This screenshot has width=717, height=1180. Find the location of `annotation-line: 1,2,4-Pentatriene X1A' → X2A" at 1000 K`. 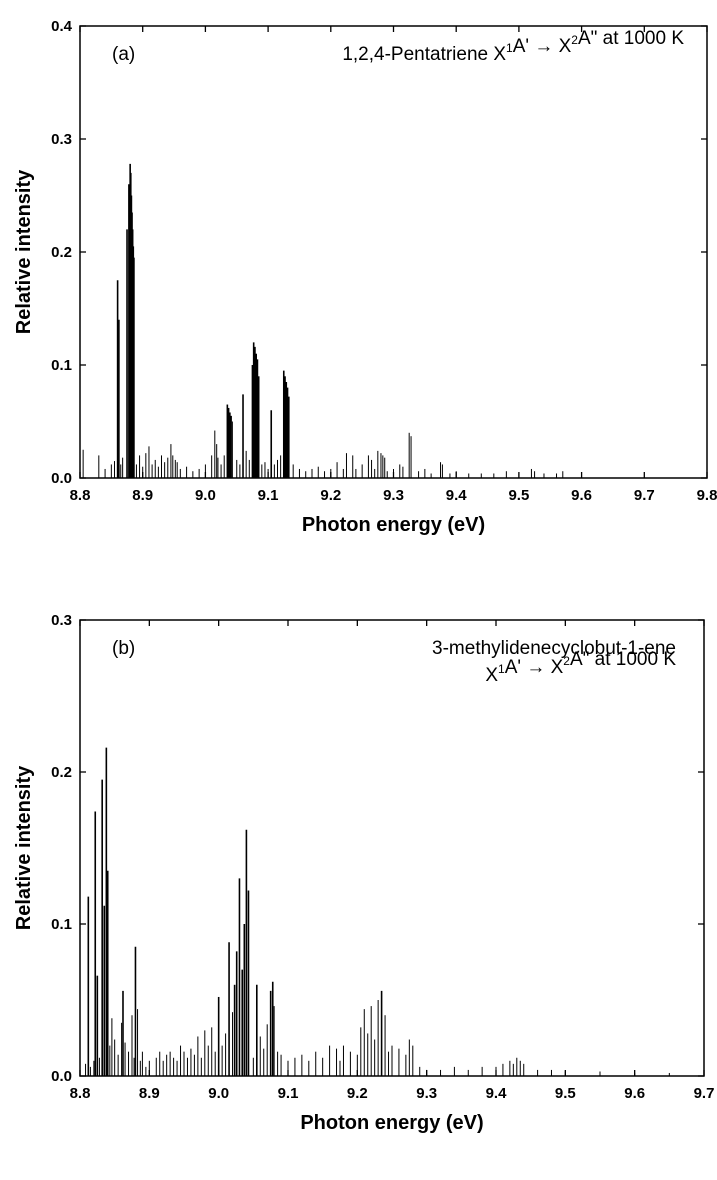

annotation-line: 1,2,4-Pentatriene X1A' → X2A" at 1000 K is located at coordinates (513, 46).